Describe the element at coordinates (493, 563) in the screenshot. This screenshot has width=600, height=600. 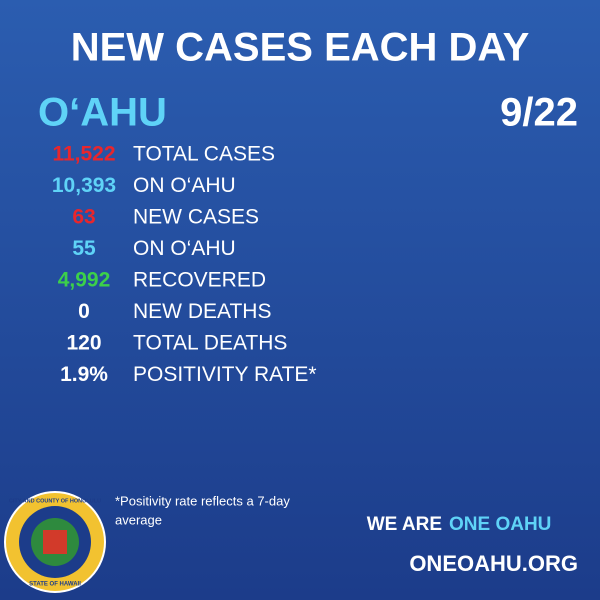
I see `website: ONEOAHU.ORG` at that location.